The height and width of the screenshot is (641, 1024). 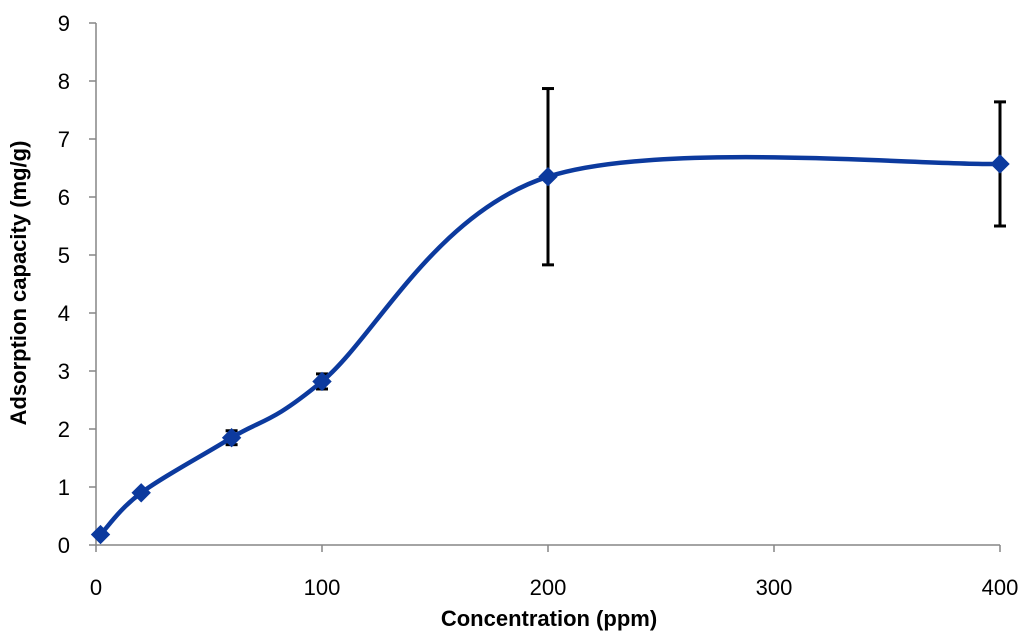 What do you see at coordinates (64, 81) in the screenshot?
I see `y-tick-label: 8` at bounding box center [64, 81].